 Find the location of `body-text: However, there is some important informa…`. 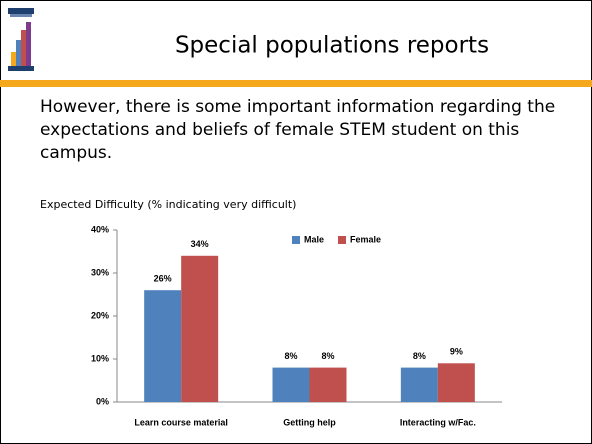

body-text: However, there is some important informa… is located at coordinates (298, 130).